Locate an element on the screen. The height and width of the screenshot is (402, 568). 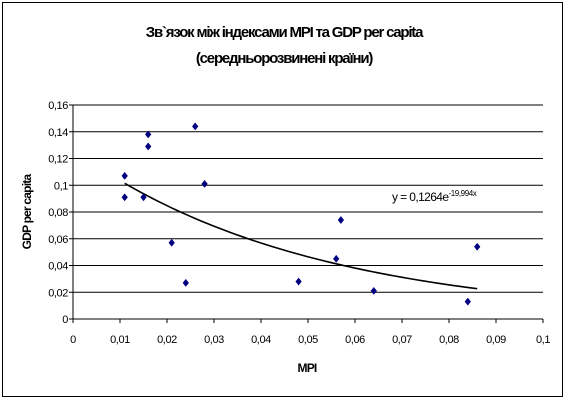
y-tick-label: 0,16 is located at coordinates (58, 106).